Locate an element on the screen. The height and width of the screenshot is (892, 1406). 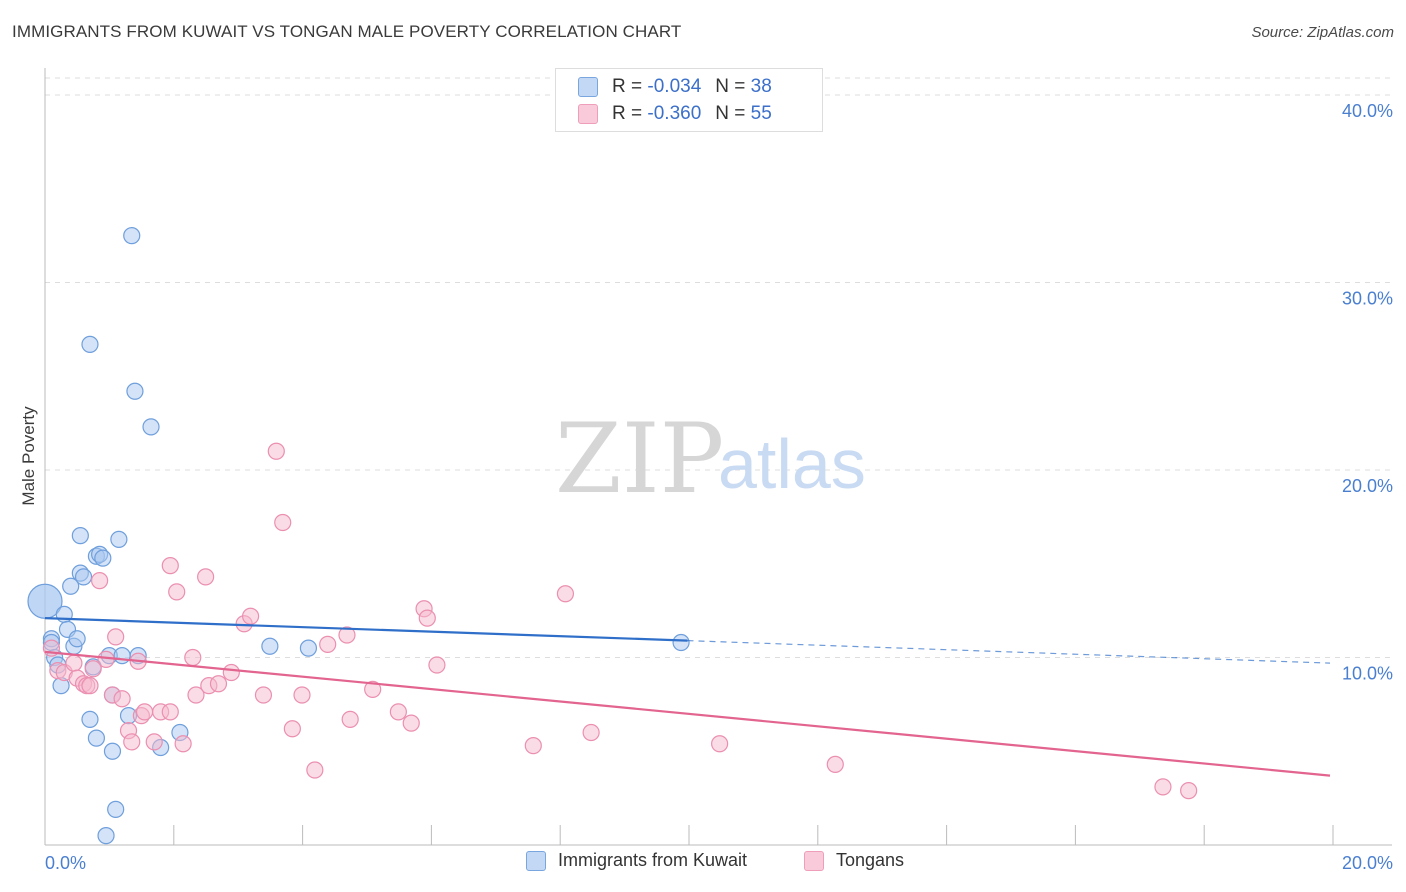
legend-n-value: 55 is located at coordinates (761, 113).